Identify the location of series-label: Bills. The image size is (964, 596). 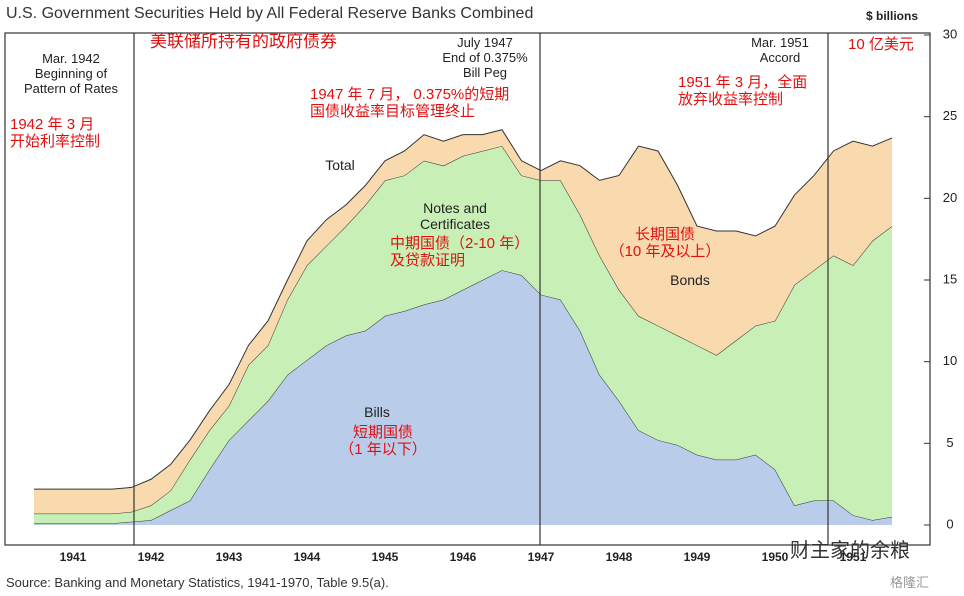
(377, 412).